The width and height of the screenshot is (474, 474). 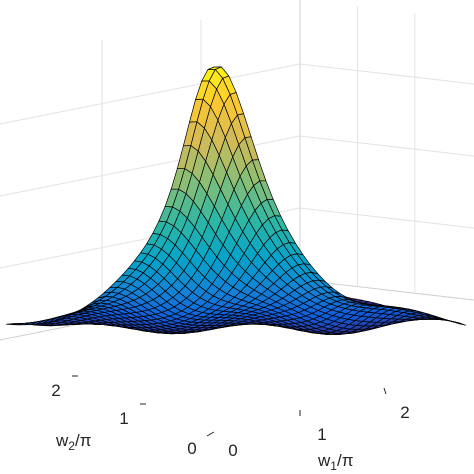 I want to click on grid-line-left, so click(x=150, y=94).